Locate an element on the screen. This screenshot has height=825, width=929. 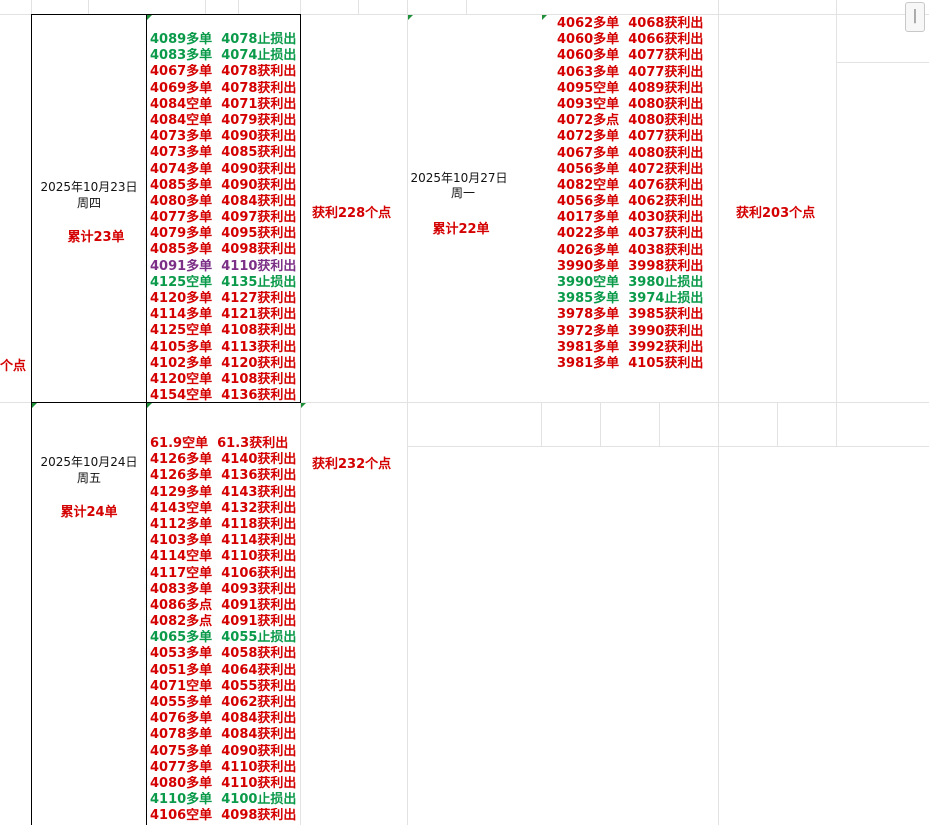
profit-total-oct27: 获利203个点 is located at coordinates (776, 213).